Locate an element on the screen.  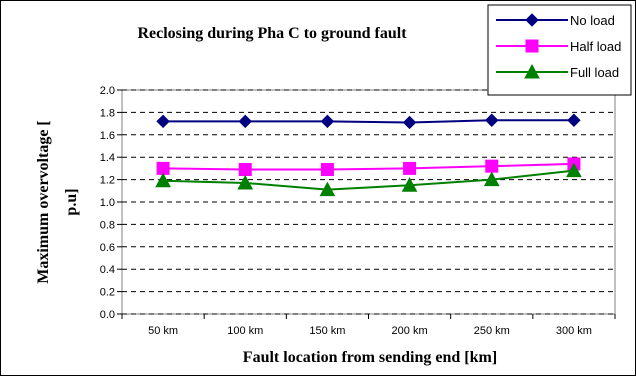
series-group is located at coordinates (368, 155).